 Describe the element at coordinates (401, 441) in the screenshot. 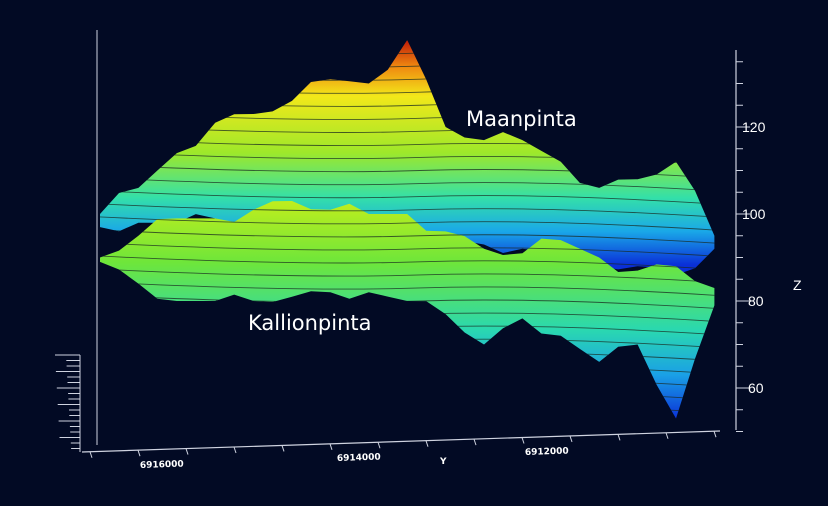

I see `y-axis-line` at that location.